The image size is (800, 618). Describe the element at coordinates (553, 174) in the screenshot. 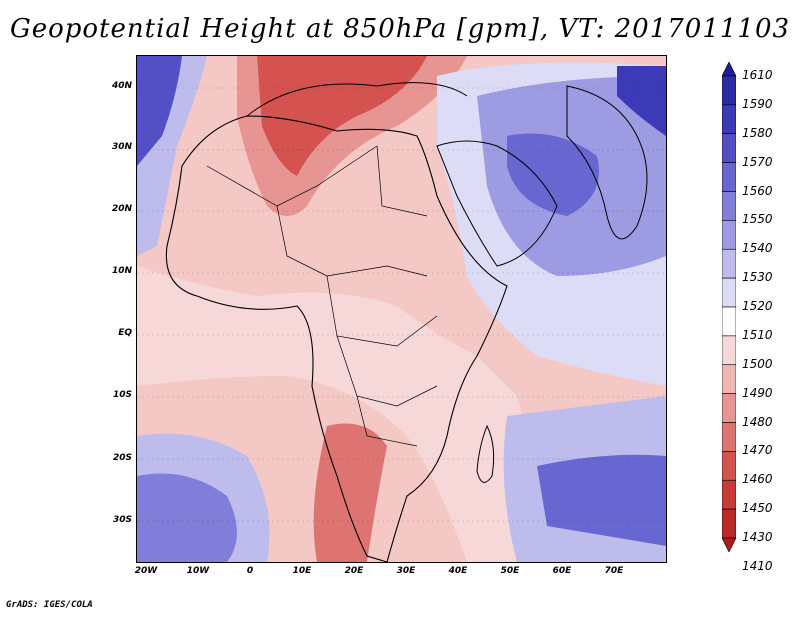

I see `field-blue-arabia-core` at that location.